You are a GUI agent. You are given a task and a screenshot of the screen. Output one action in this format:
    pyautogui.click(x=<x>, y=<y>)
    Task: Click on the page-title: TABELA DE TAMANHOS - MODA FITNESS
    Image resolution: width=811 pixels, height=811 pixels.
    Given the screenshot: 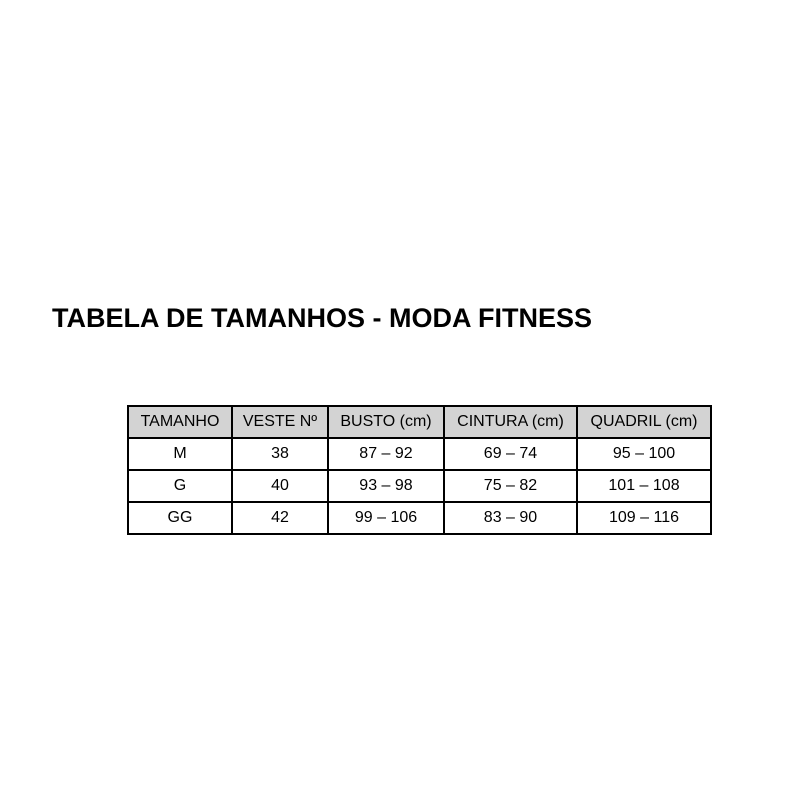 What is the action you would take?
    pyautogui.click(x=322, y=318)
    